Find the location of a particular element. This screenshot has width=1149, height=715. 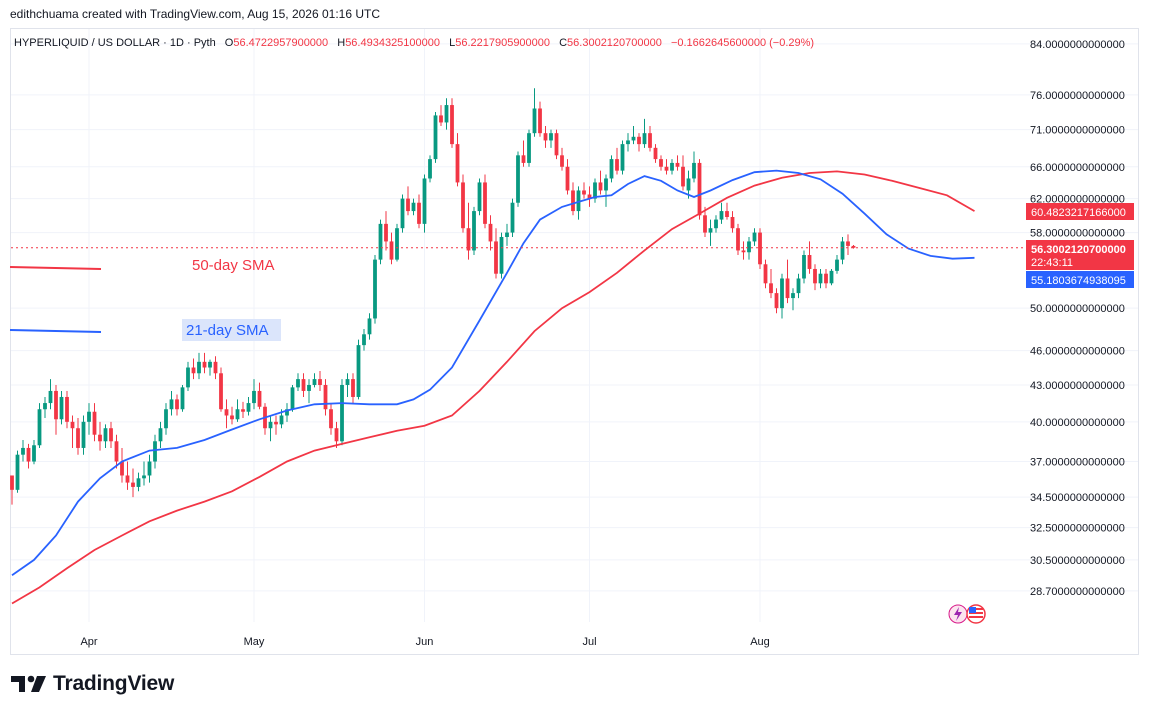

tradingview-logo: TradingView is located at coordinates (92, 684).